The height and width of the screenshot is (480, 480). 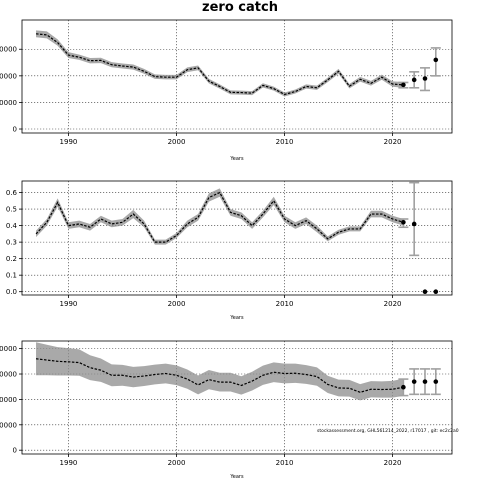 What do you see at coordinates (11, 276) in the screenshot?
I see `y-tick-label: 0.1` at bounding box center [11, 276].